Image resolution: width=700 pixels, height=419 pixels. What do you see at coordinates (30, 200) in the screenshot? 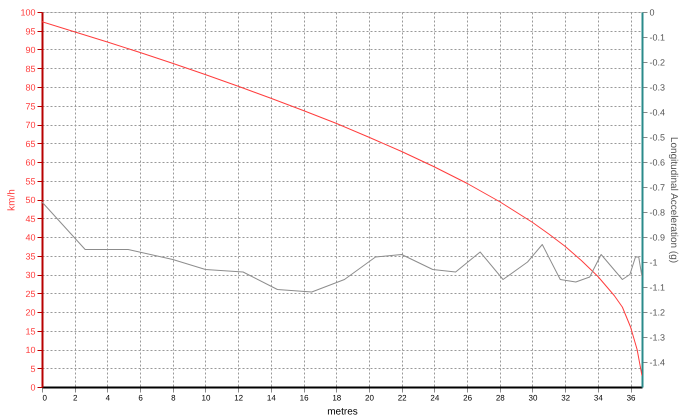
I see `y-tick-label: 50` at bounding box center [30, 200].